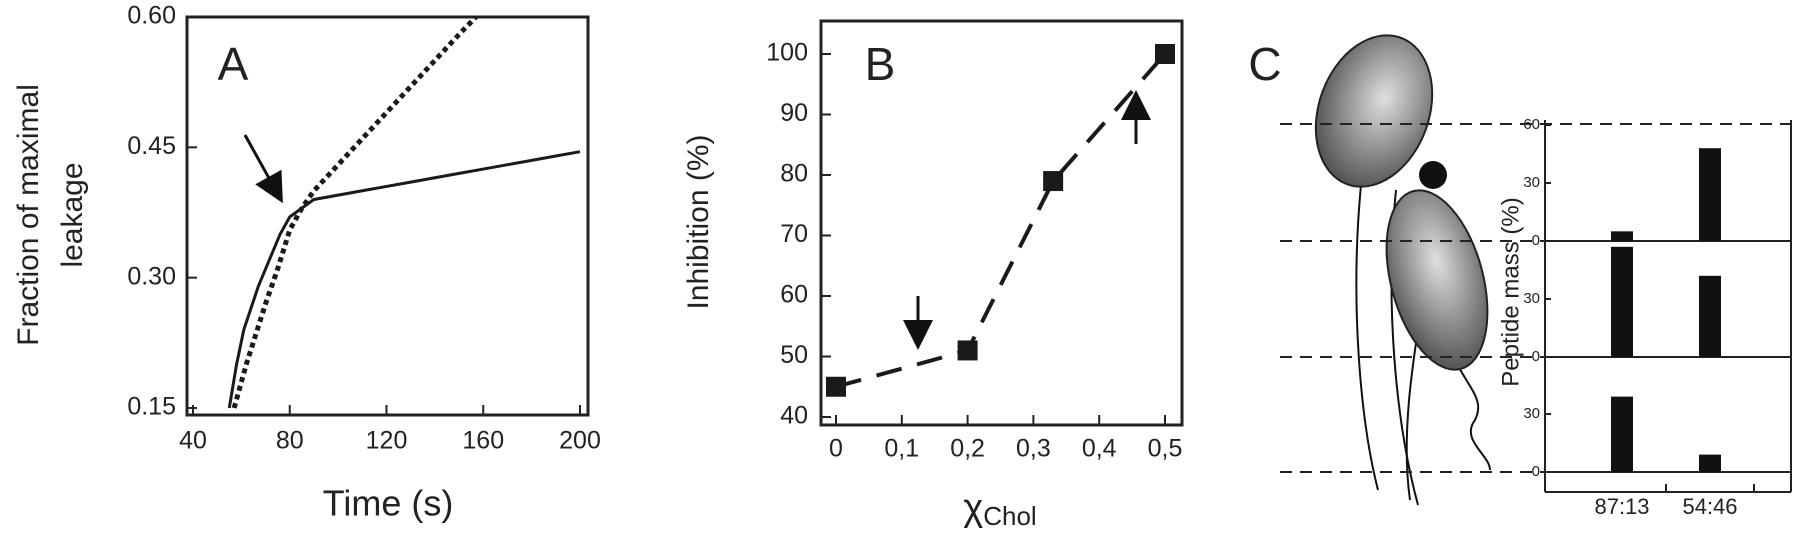 This screenshot has height=544, width=1800. I want to click on y-tick-label: 0.45, so click(151, 146).